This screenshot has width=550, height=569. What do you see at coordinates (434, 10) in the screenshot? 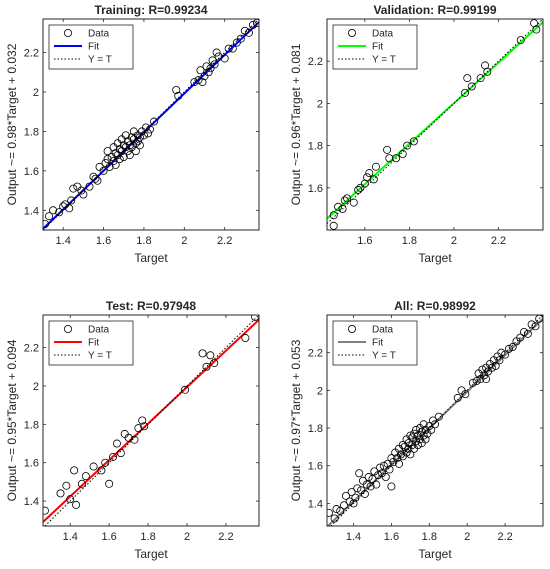
I see `chart-title: Validation: R=0.99199` at bounding box center [434, 10].